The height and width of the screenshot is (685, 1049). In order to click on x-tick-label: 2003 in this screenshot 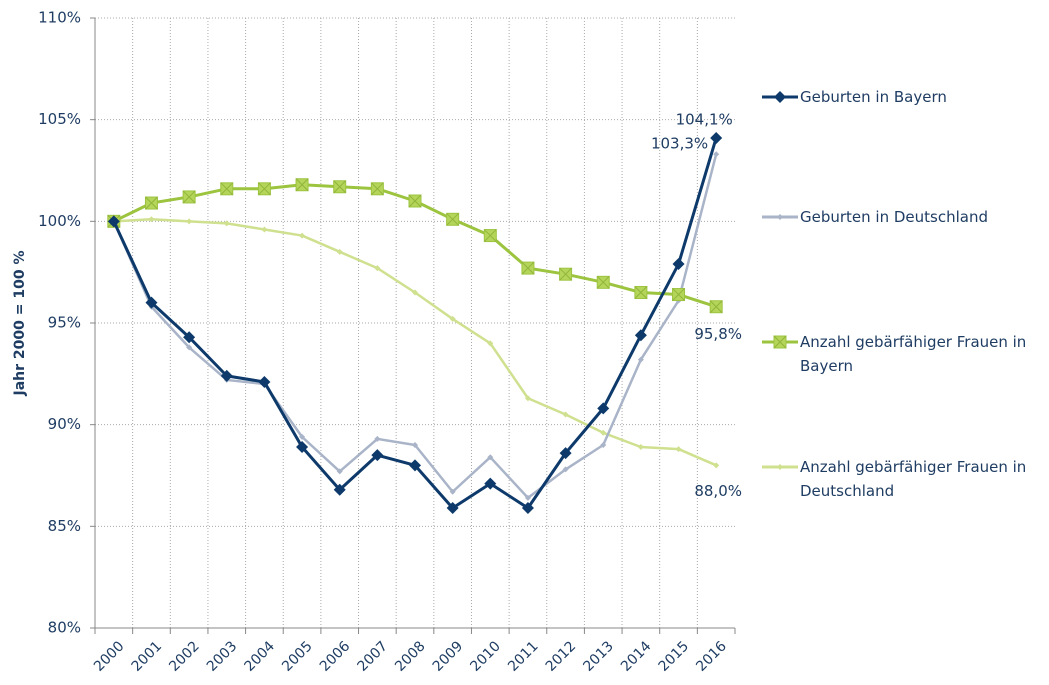, I will do `click(222, 656)`.